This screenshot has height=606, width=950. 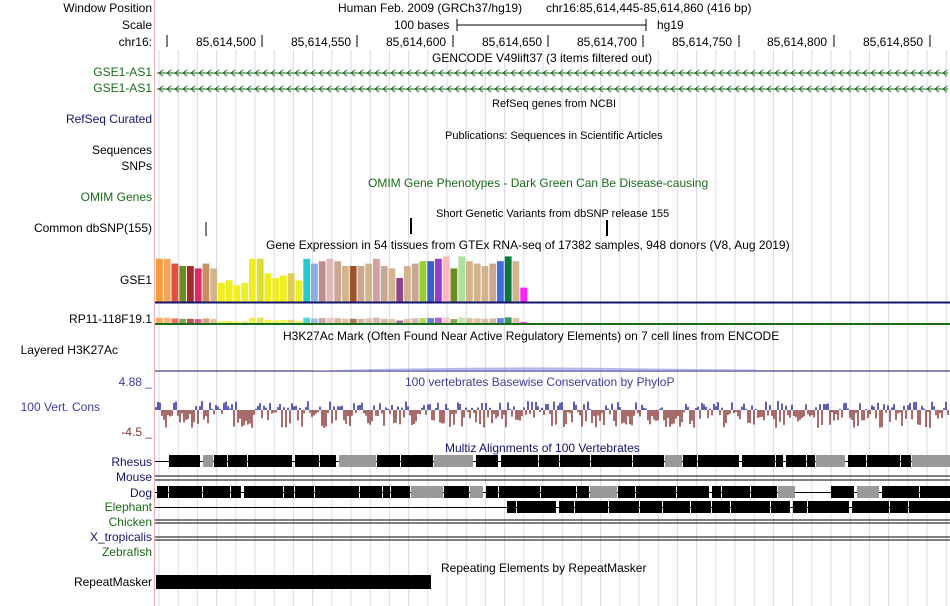 What do you see at coordinates (544, 568) in the screenshot?
I see `rmsk-title: Repeating Elements by RepeatMasker` at bounding box center [544, 568].